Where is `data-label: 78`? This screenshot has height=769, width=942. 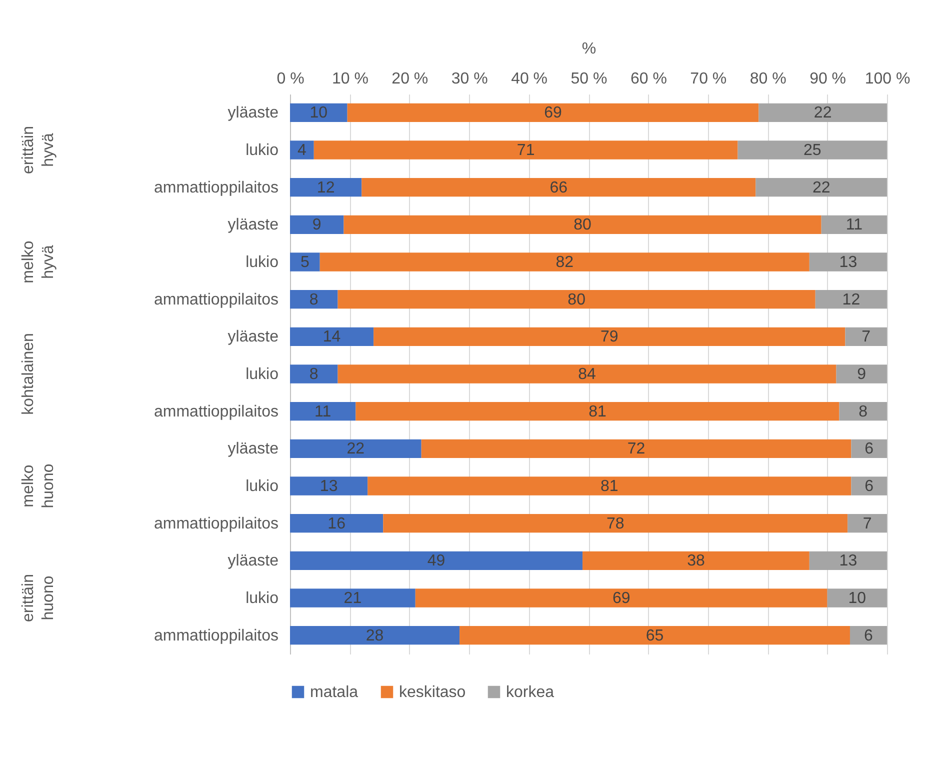
data-label: 78 is located at coordinates (615, 523).